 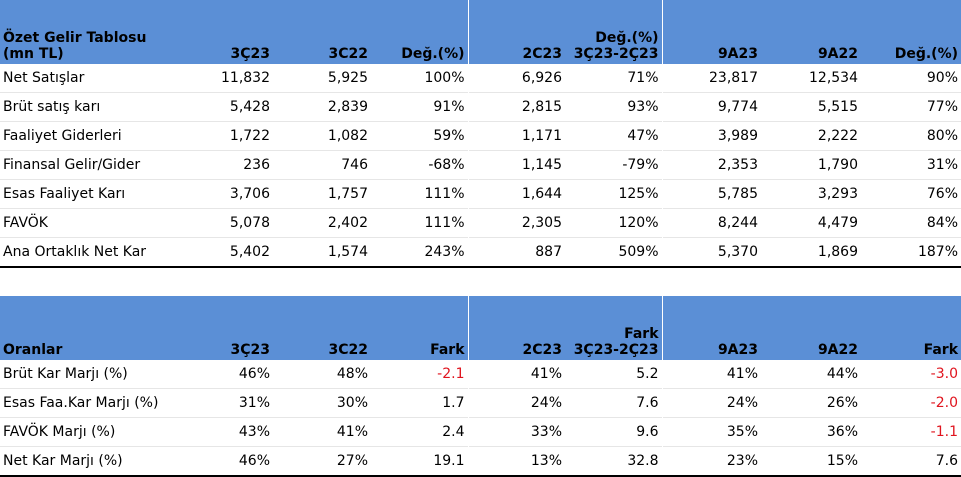 I want to click on cell-value: 80%, so click(x=942, y=136).